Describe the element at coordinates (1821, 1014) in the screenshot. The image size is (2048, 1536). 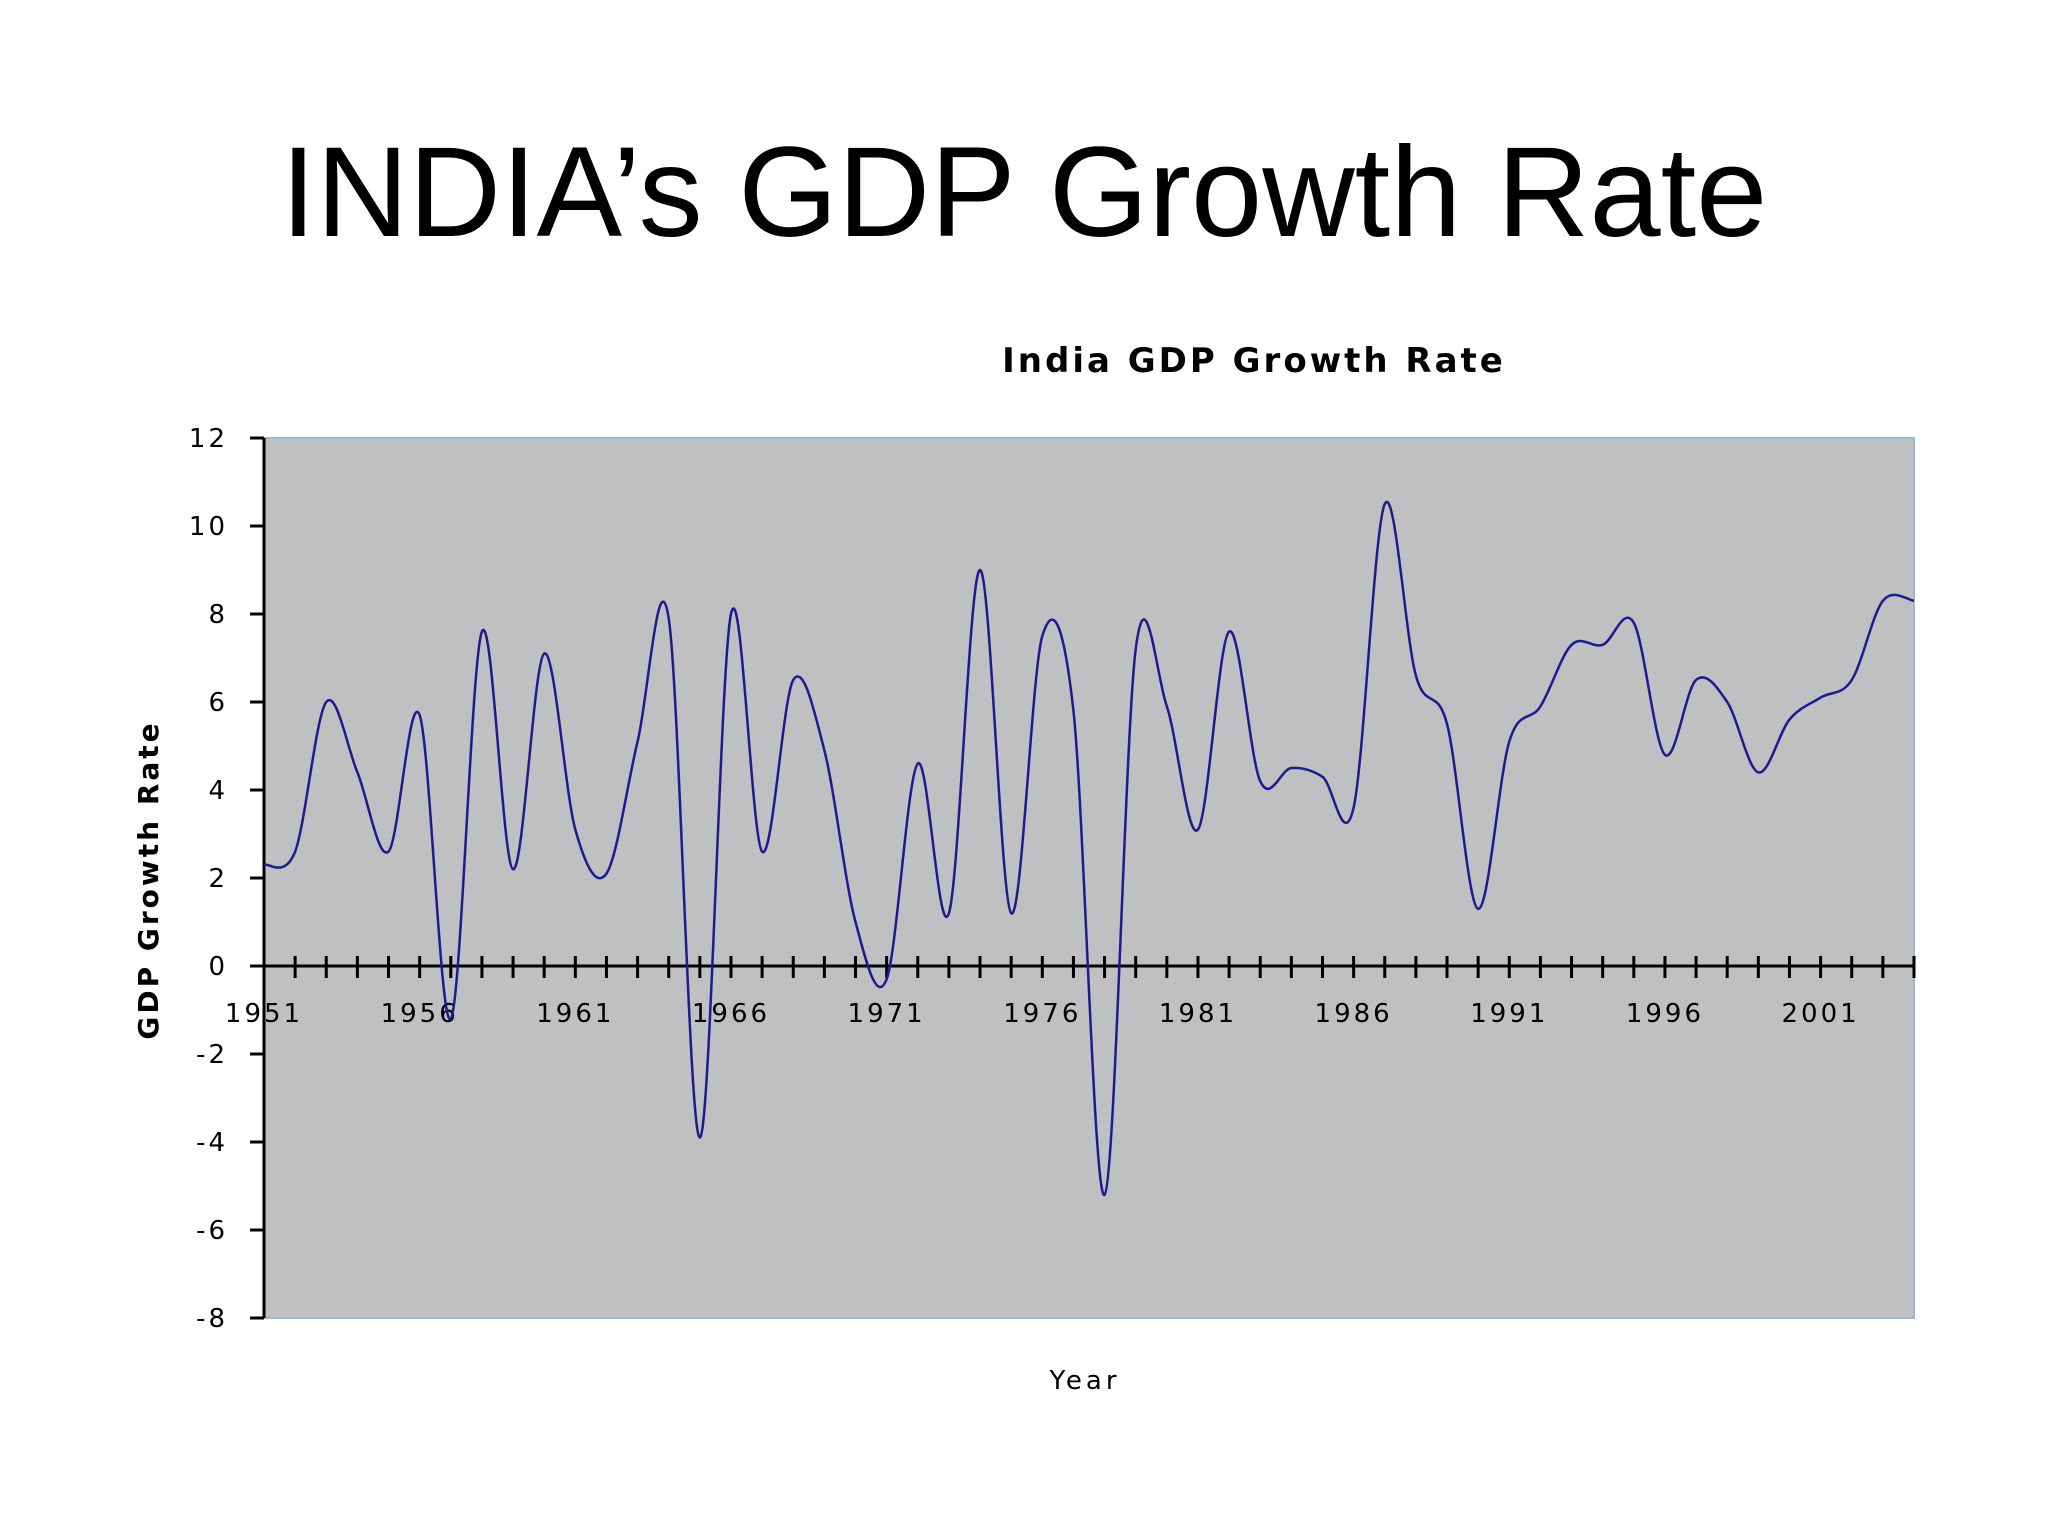
I see `x-tick-label: 2001` at that location.